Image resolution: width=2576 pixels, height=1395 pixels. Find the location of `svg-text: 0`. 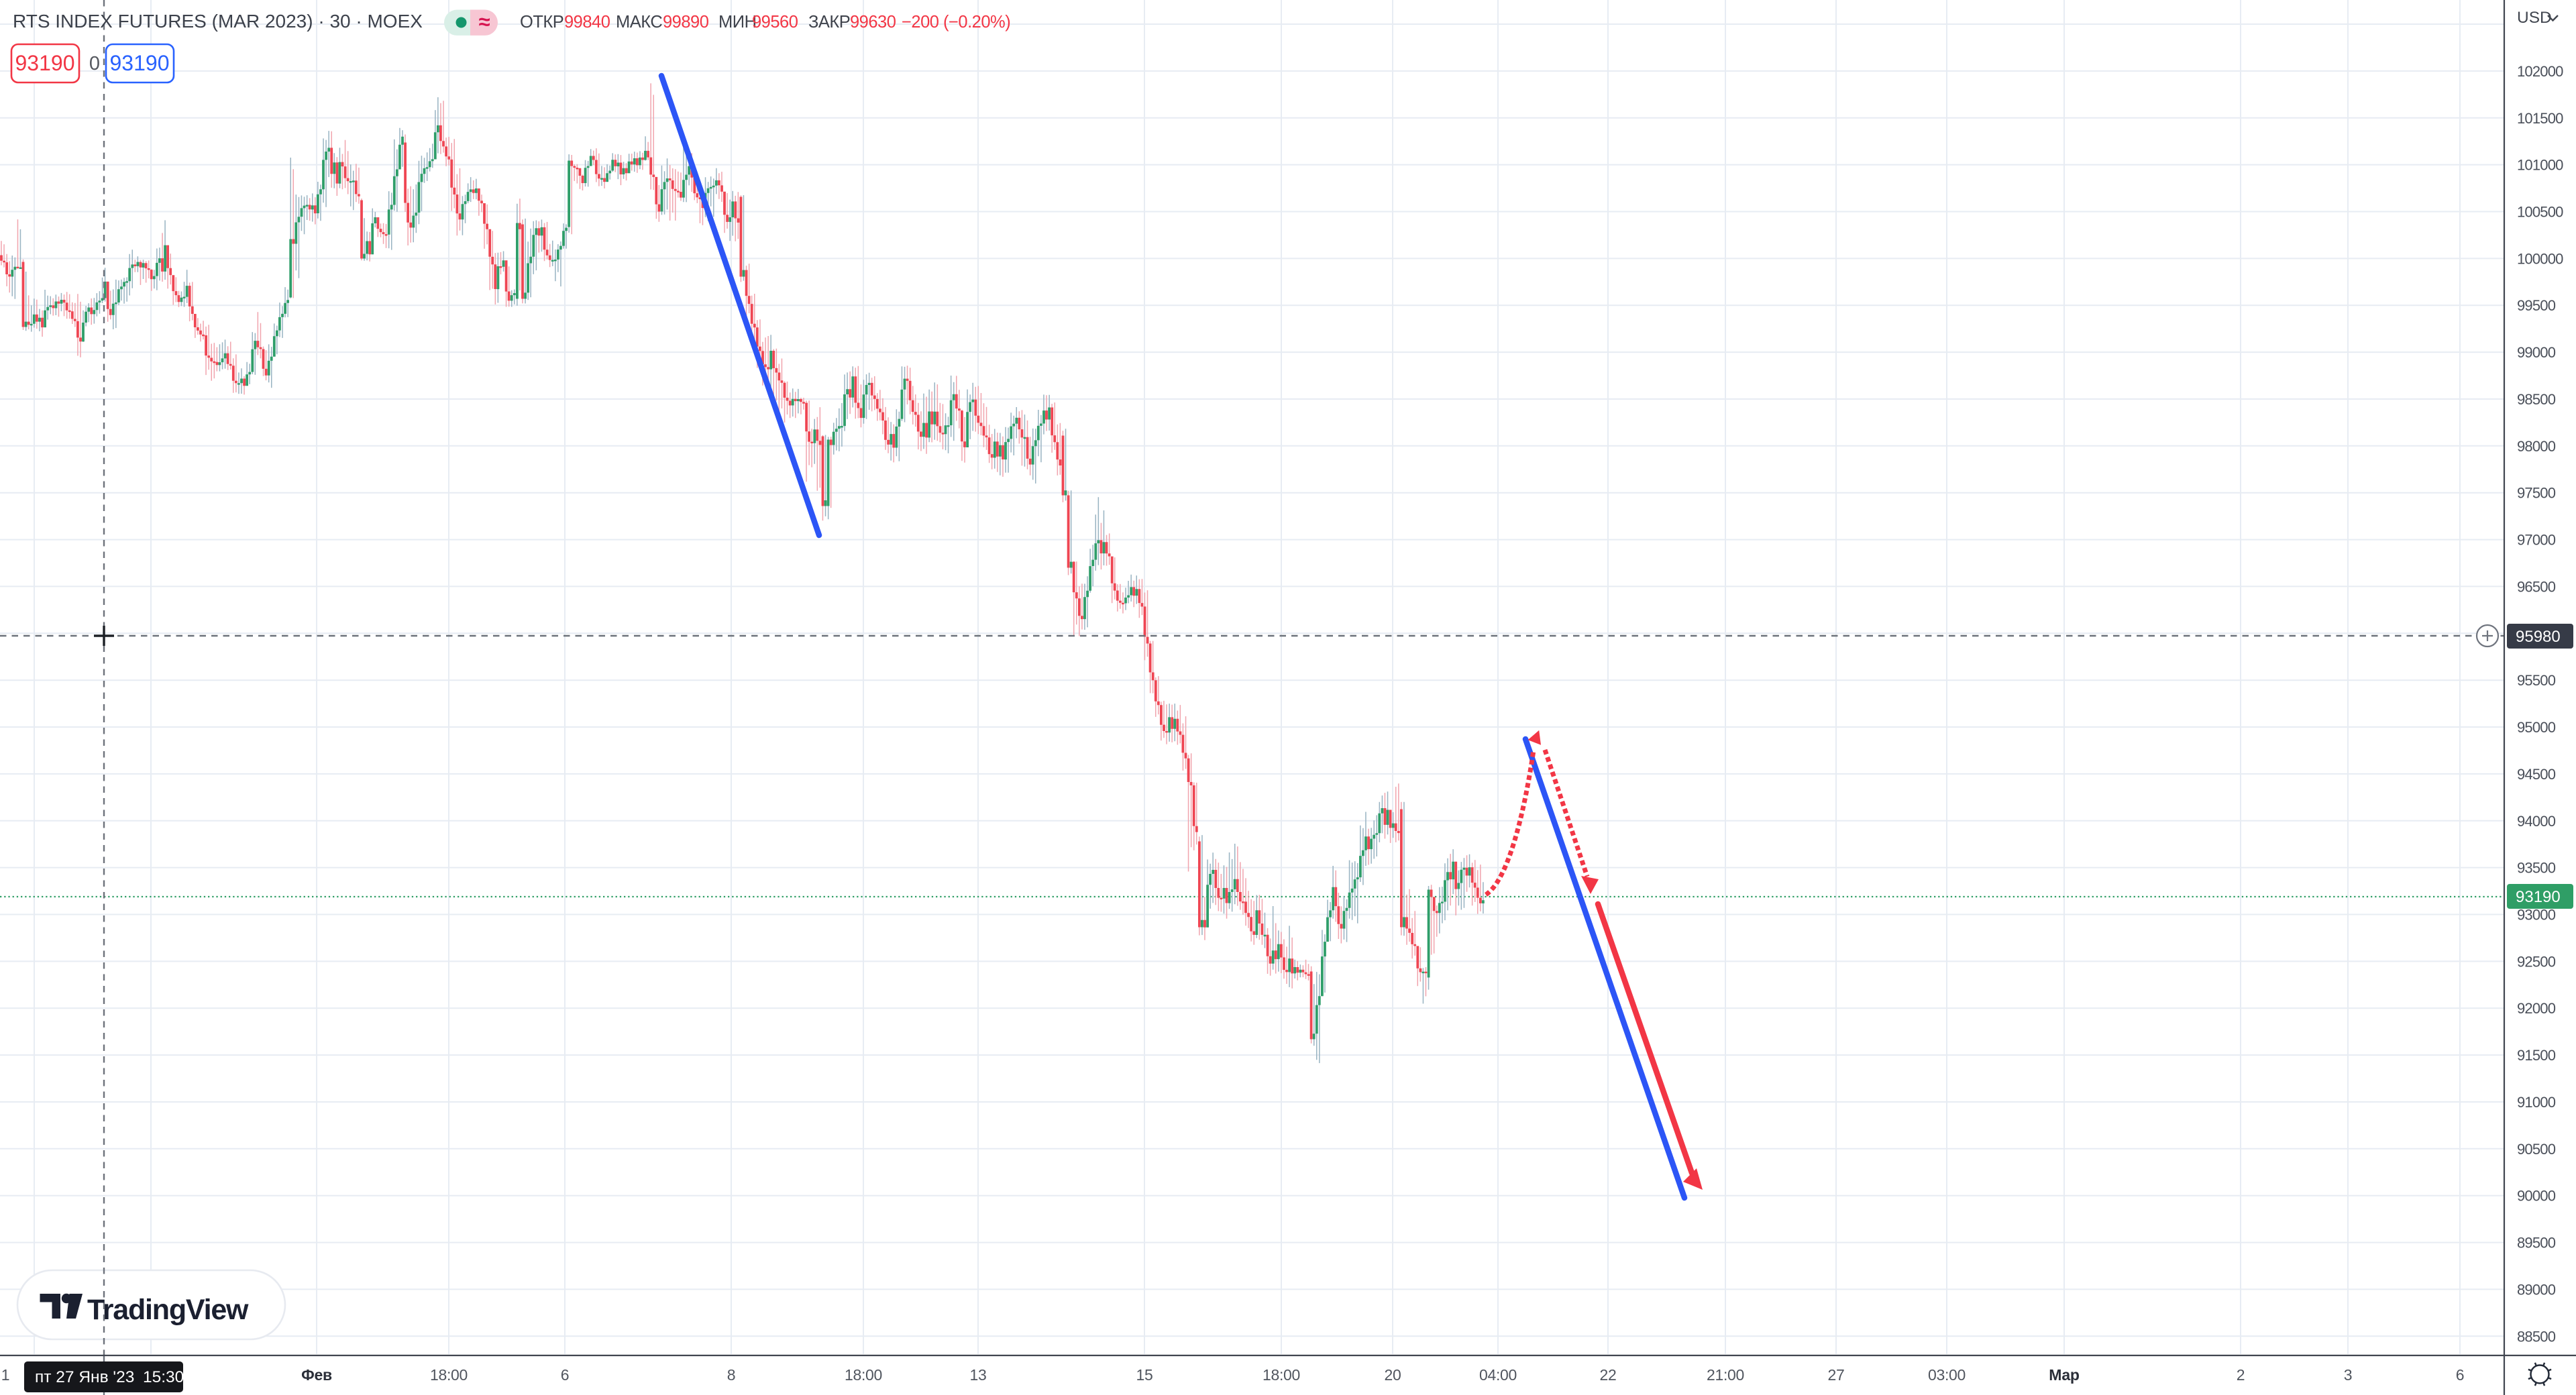

svg-text: 0 is located at coordinates (94, 63).